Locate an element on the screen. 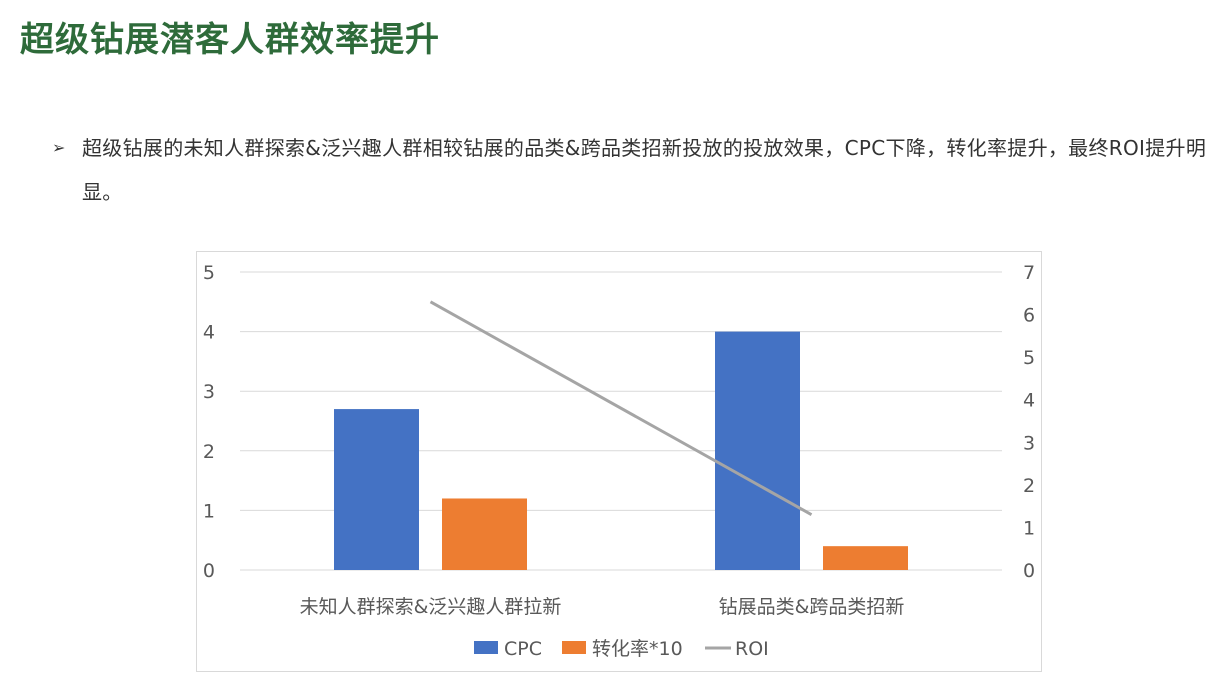 Image resolution: width=1222 pixels, height=675 pixels. y2-tick-label: 6 is located at coordinates (1029, 316).